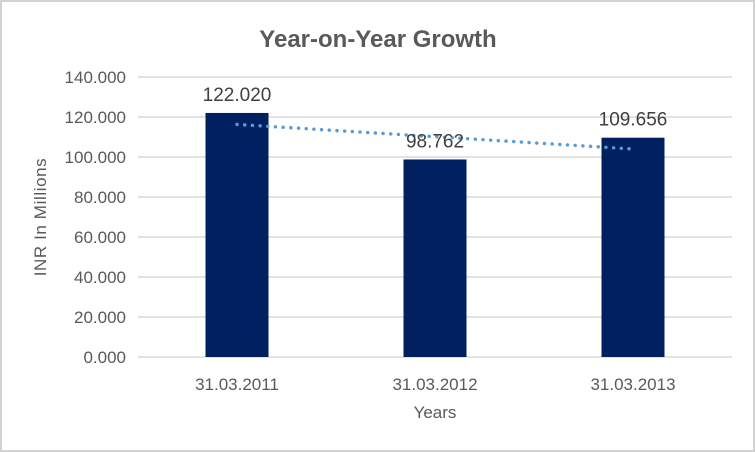 The width and height of the screenshot is (755, 452). Describe the element at coordinates (100, 237) in the screenshot. I see `y-tick-label: 60.000` at that location.